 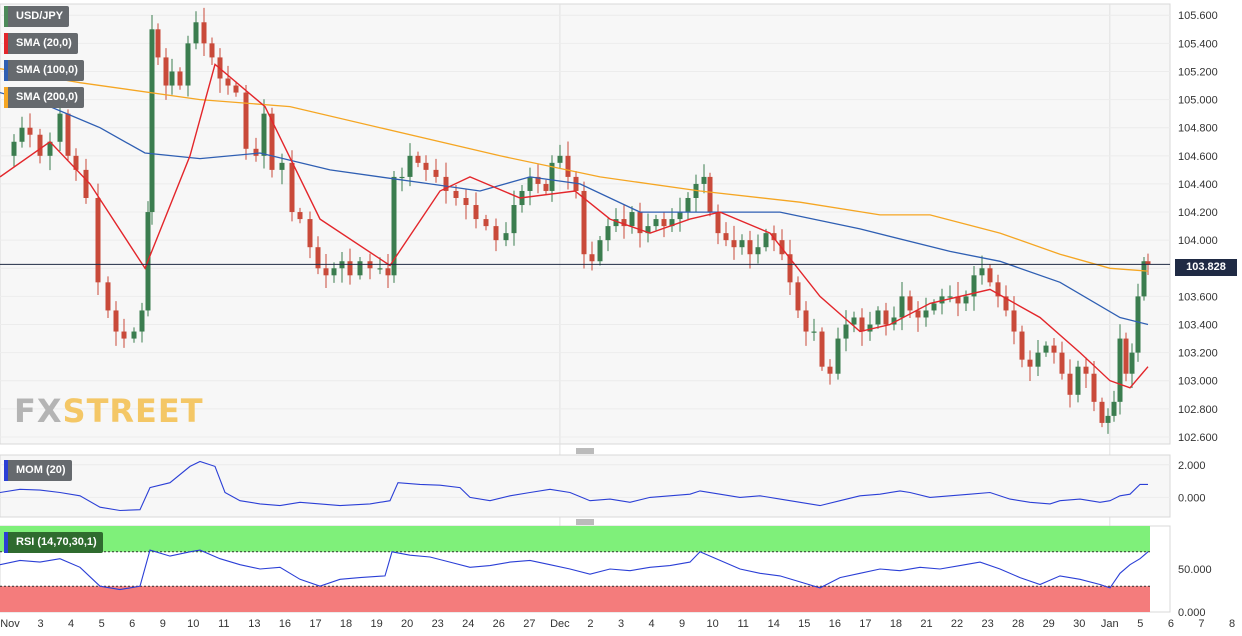 I want to click on legend-sma100: SMA (100,0), so click(x=44, y=70).